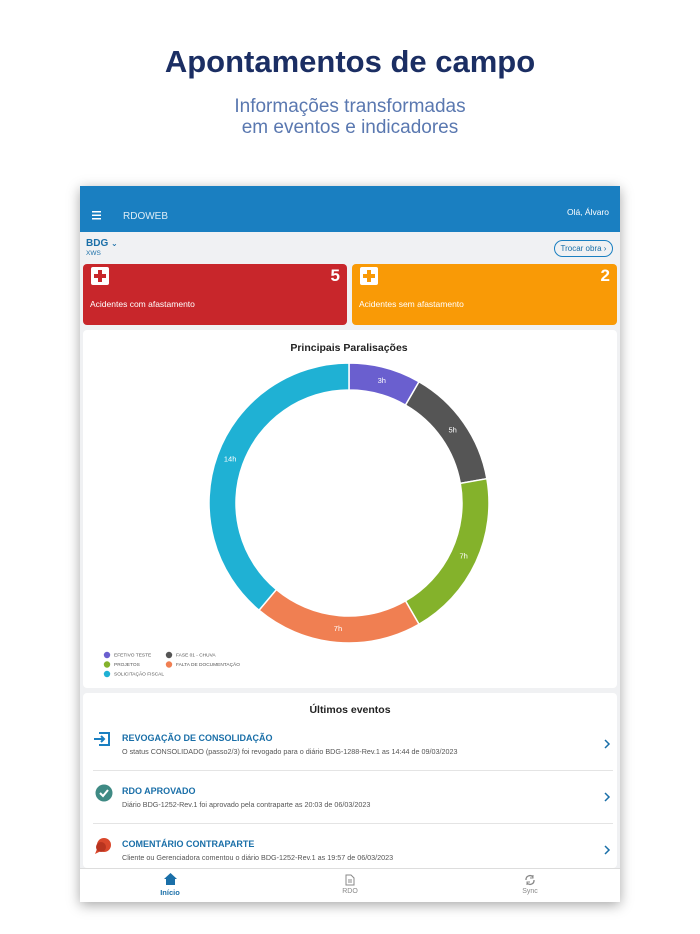 This screenshot has height=934, width=700. Describe the element at coordinates (530, 885) in the screenshot. I see `nav-item: Sync` at that location.